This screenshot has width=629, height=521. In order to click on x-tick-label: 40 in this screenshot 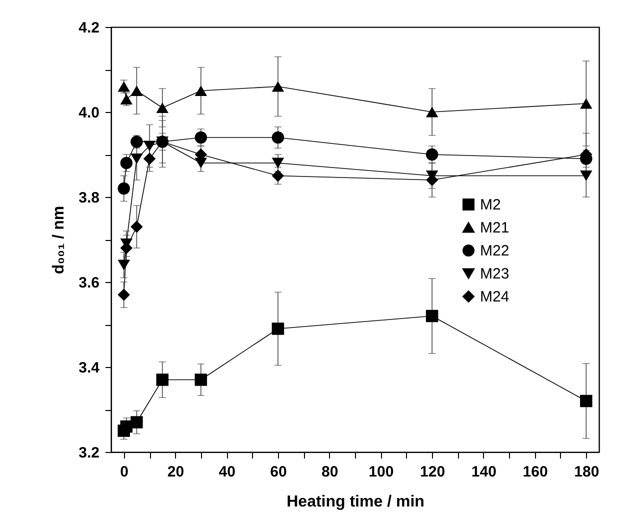, I will do `click(227, 472)`.